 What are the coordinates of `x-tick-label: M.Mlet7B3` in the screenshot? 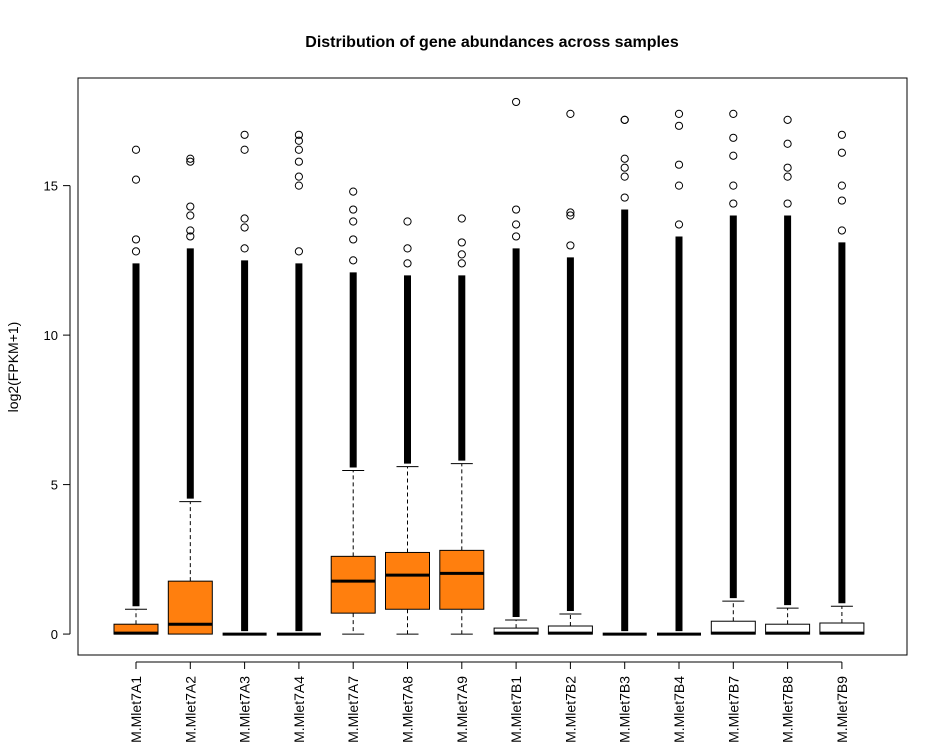 It's located at (625, 709).